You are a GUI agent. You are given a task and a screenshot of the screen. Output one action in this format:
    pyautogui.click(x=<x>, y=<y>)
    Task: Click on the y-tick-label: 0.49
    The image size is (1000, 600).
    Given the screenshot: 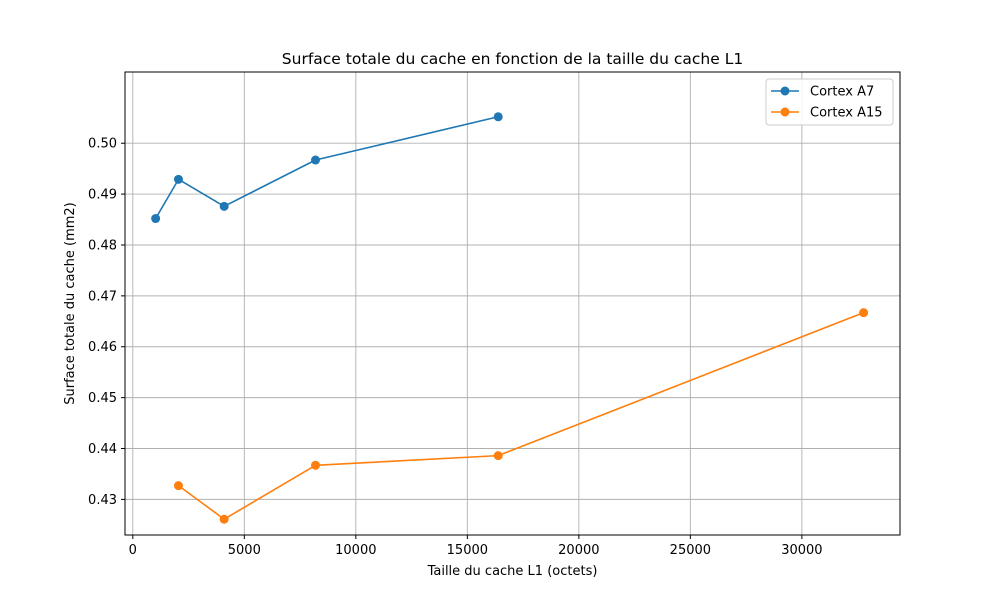 What is the action you would take?
    pyautogui.click(x=102, y=195)
    